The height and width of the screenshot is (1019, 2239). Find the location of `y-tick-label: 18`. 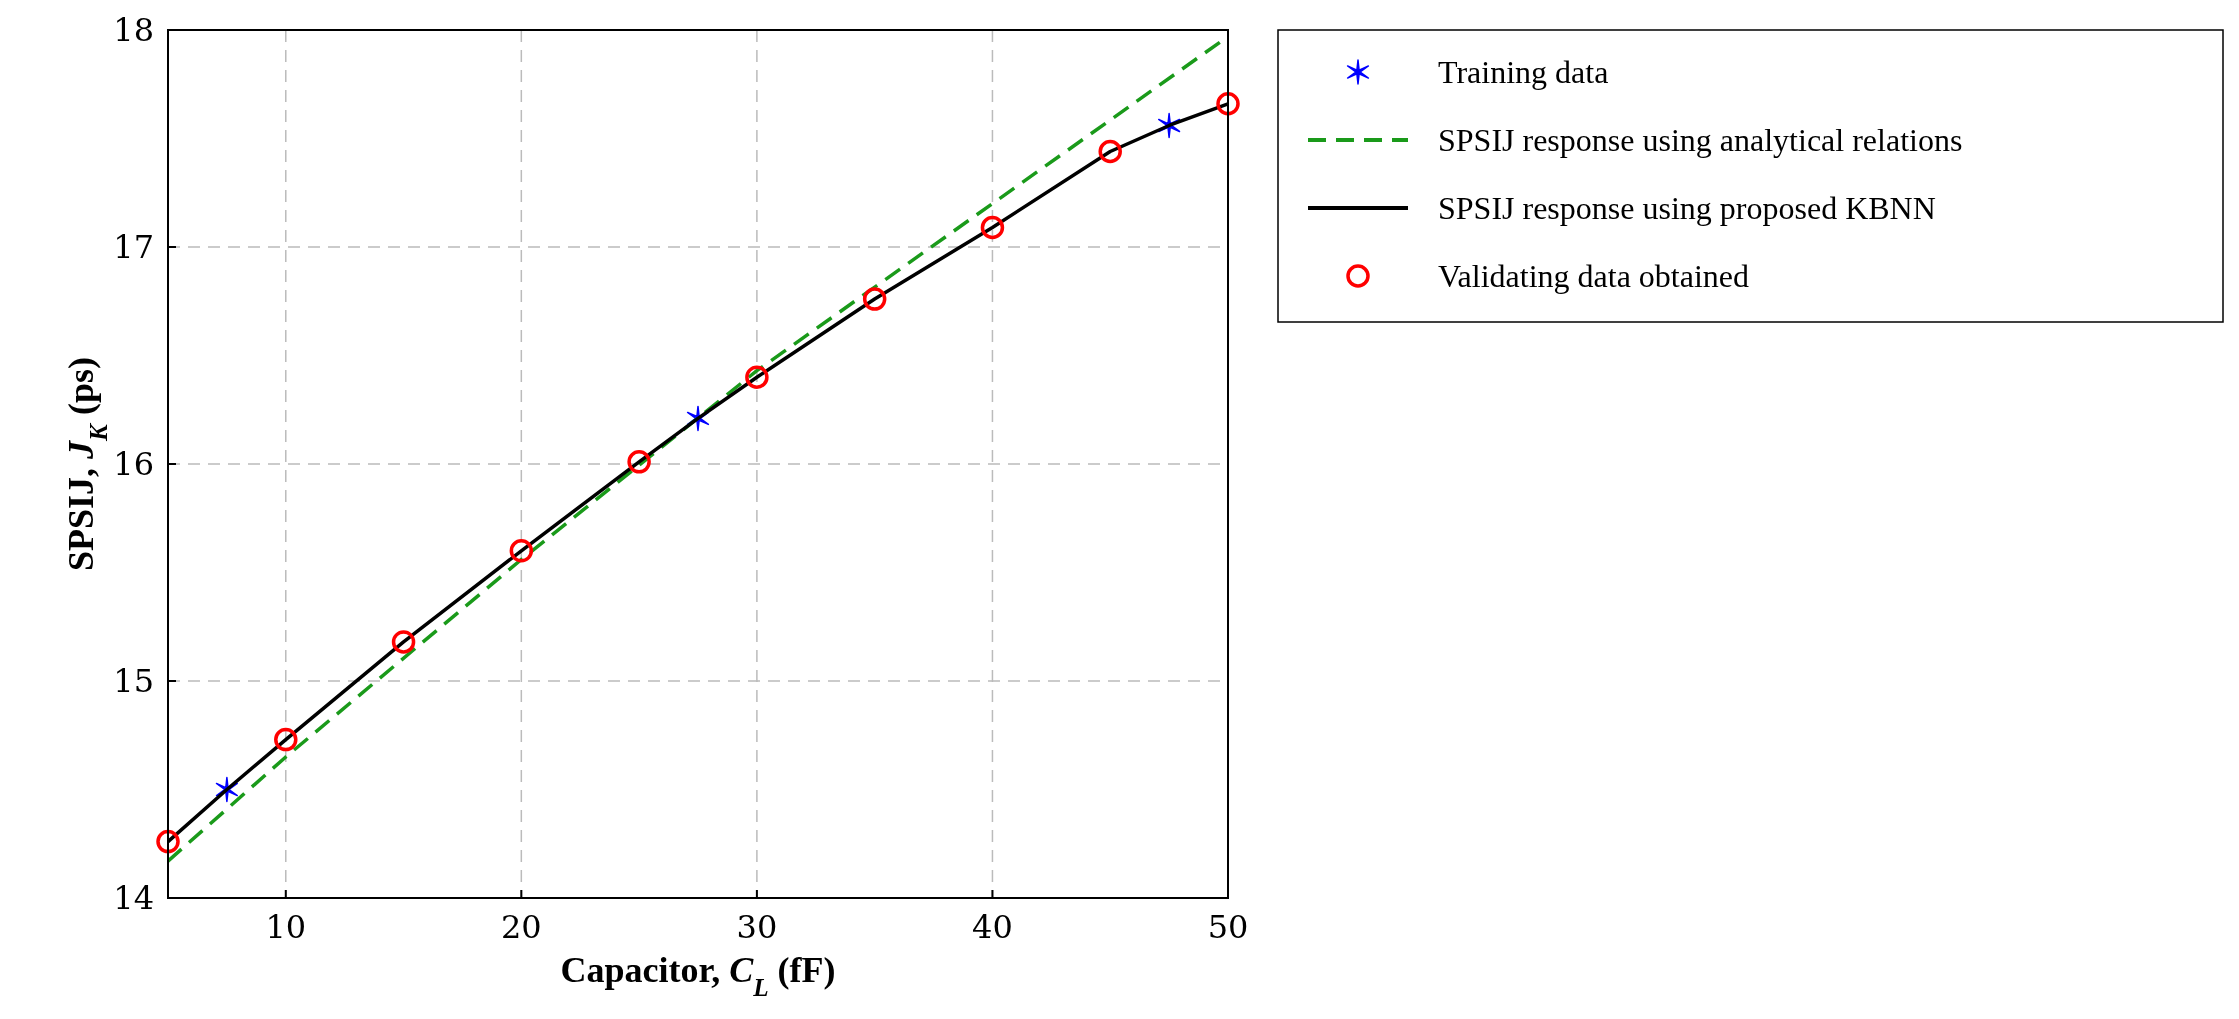

y-tick-label: 18 is located at coordinates (133, 30).